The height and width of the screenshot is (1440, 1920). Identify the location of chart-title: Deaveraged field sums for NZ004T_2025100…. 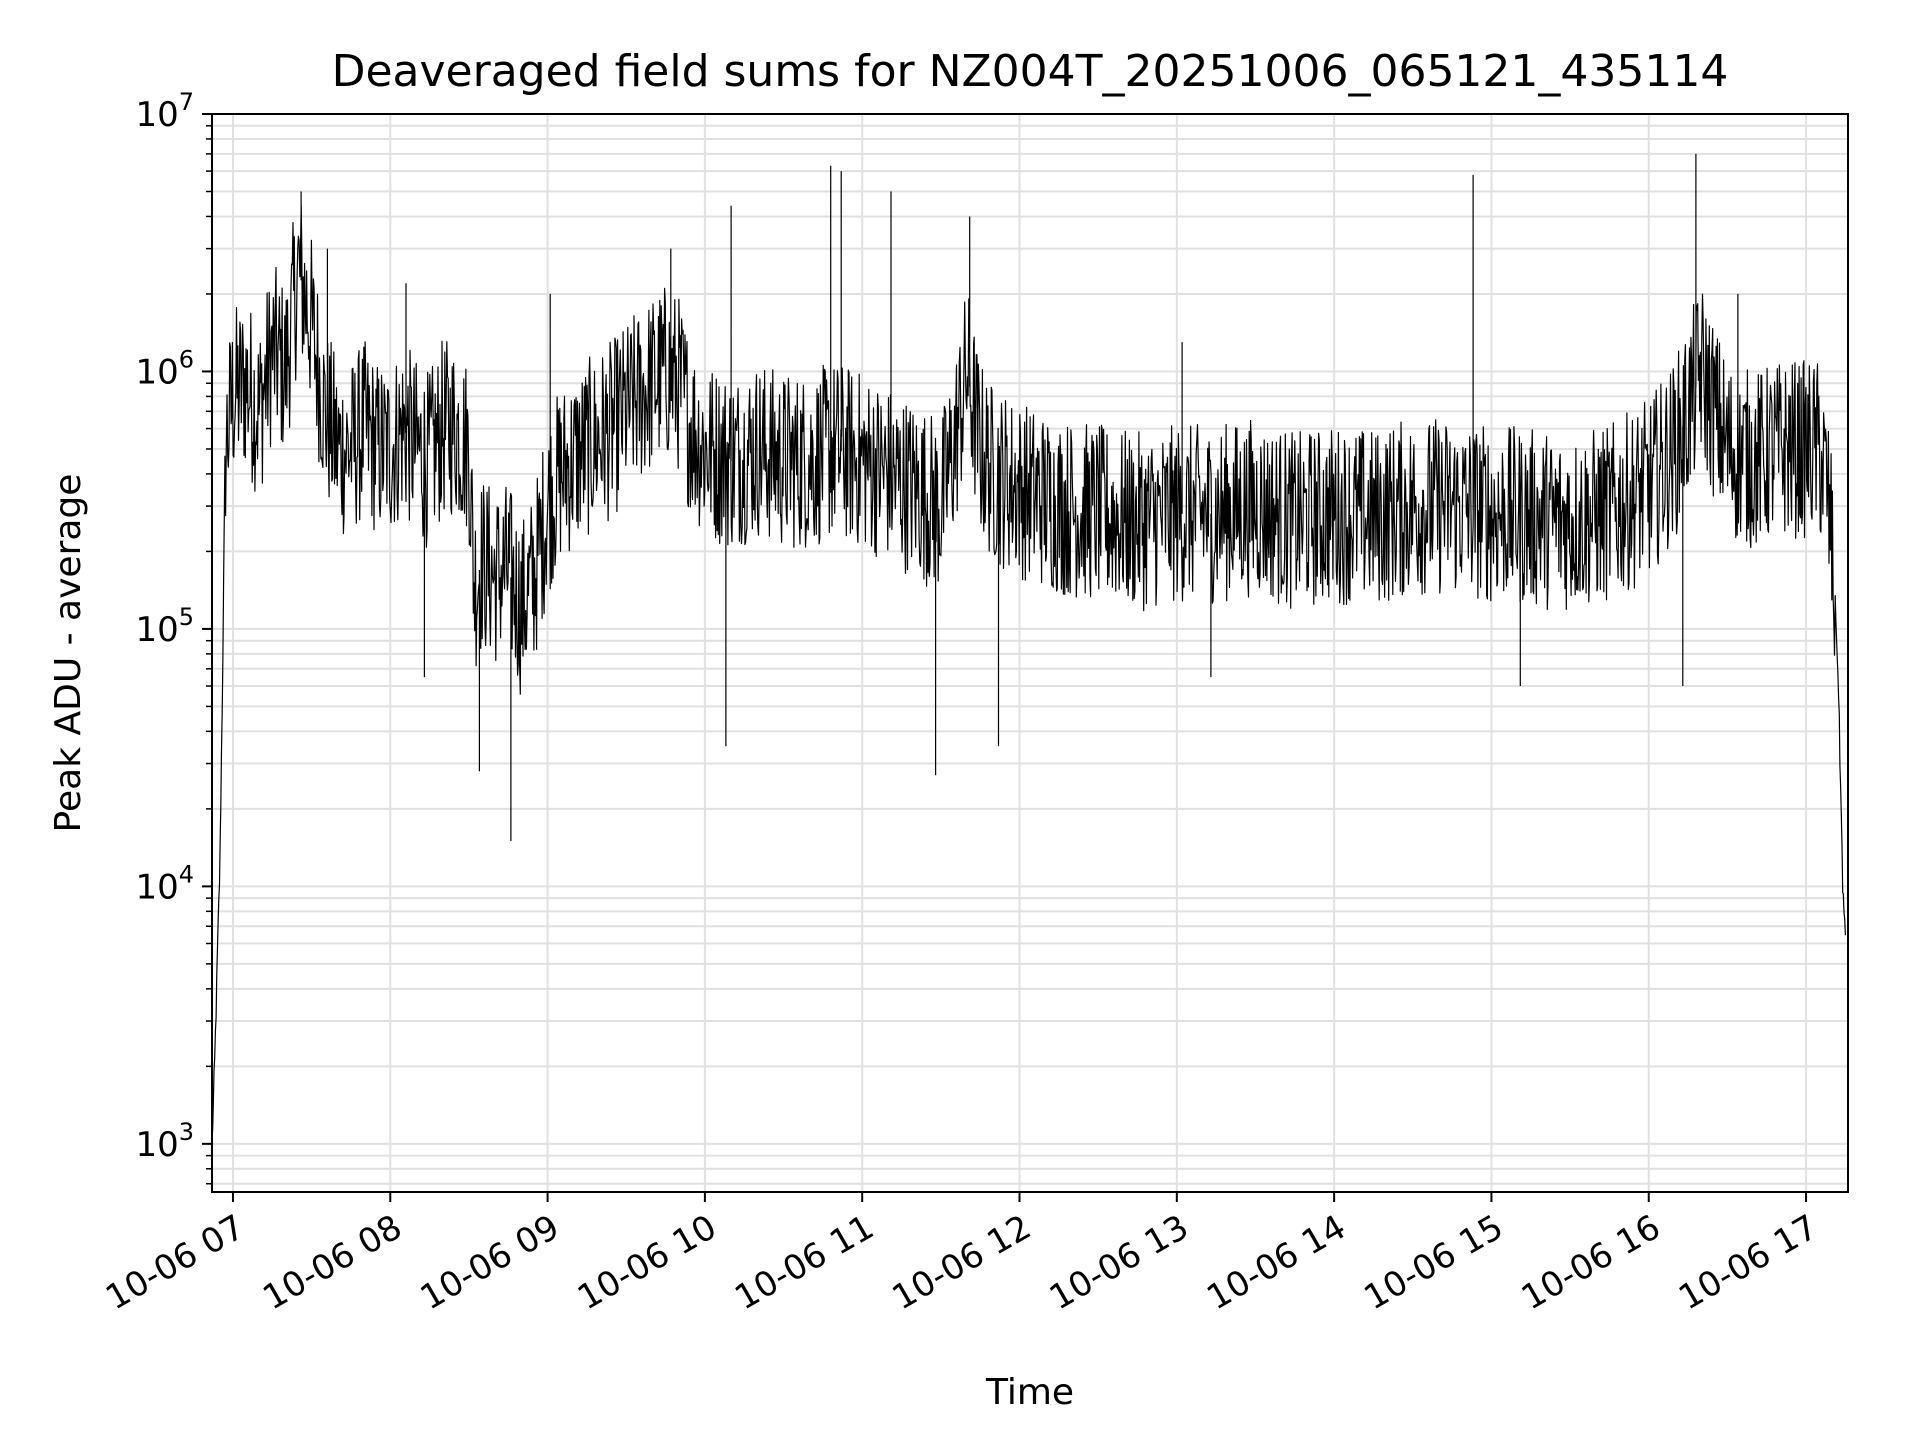
(1030, 71).